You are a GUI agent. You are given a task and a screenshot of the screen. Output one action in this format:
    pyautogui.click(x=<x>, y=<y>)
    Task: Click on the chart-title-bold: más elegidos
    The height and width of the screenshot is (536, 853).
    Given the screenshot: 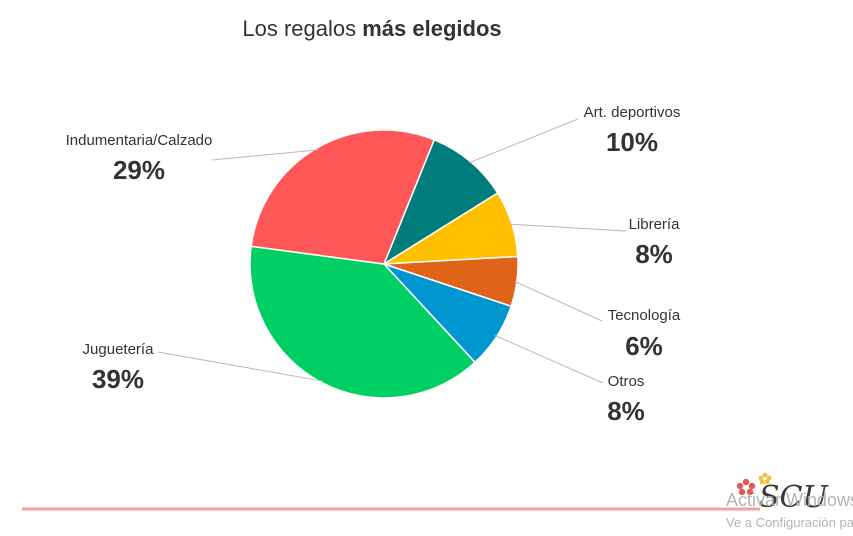 What is the action you would take?
    pyautogui.click(x=431, y=28)
    